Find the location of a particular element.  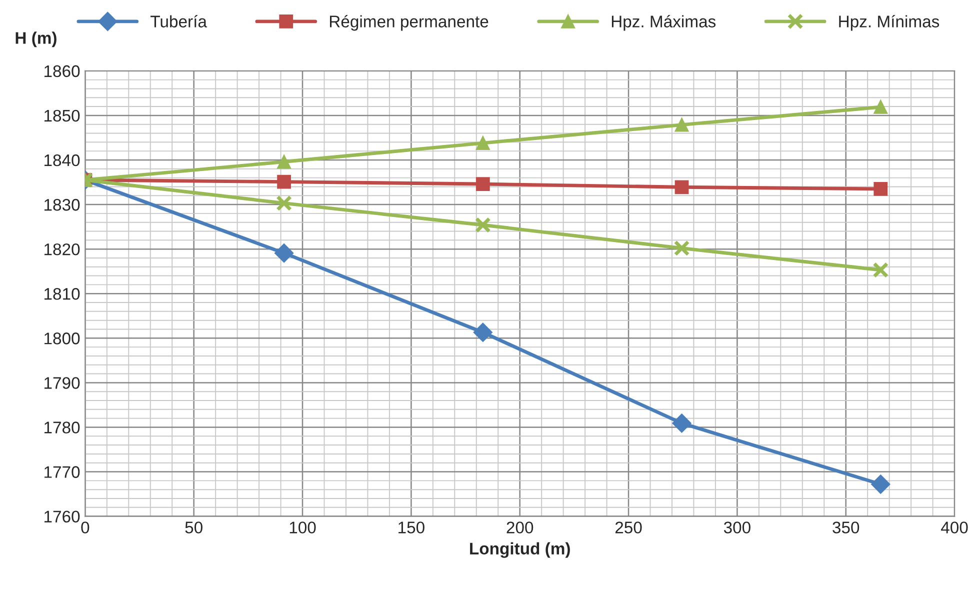

y-tick-label: 1820 is located at coordinates (62, 249).